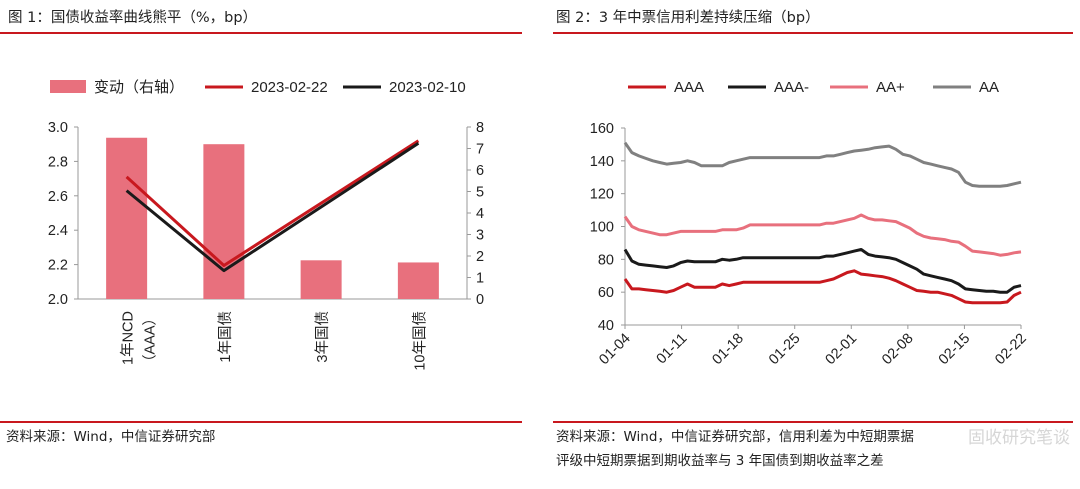 Image resolution: width=1080 pixels, height=489 pixels. What do you see at coordinates (128, 338) in the screenshot?
I see `x-category-label-line: 1年NCD` at bounding box center [128, 338].